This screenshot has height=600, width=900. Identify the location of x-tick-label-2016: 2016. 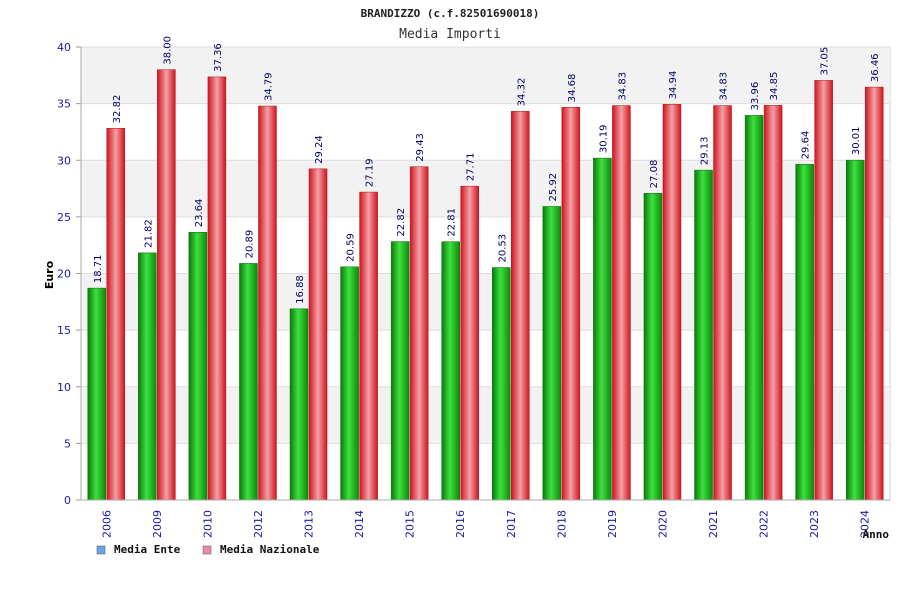
(460, 524).